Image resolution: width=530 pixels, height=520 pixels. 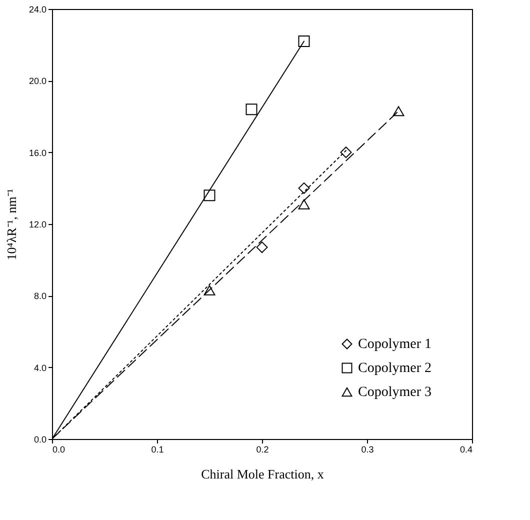 What do you see at coordinates (262, 474) in the screenshot?
I see `x-axis-title: Chiral Mole Fraction, x` at bounding box center [262, 474].